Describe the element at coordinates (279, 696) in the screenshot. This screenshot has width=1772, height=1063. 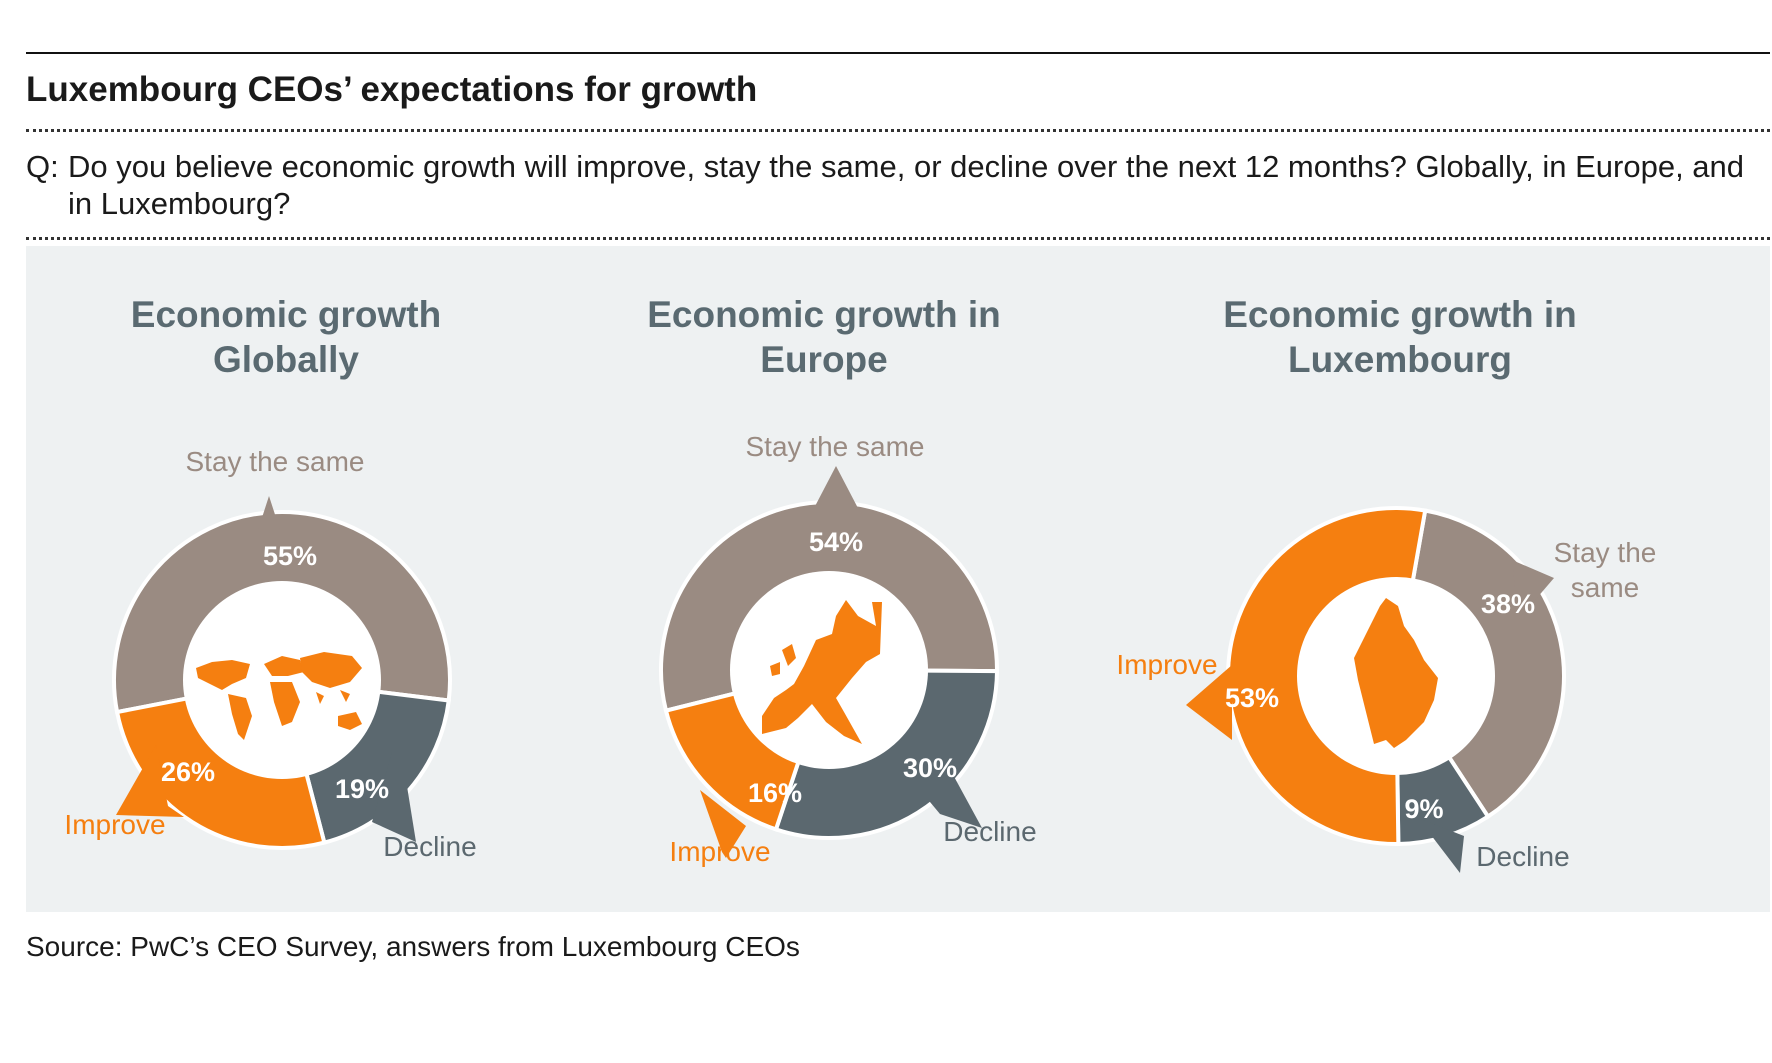
I see `world-map-icon` at that location.